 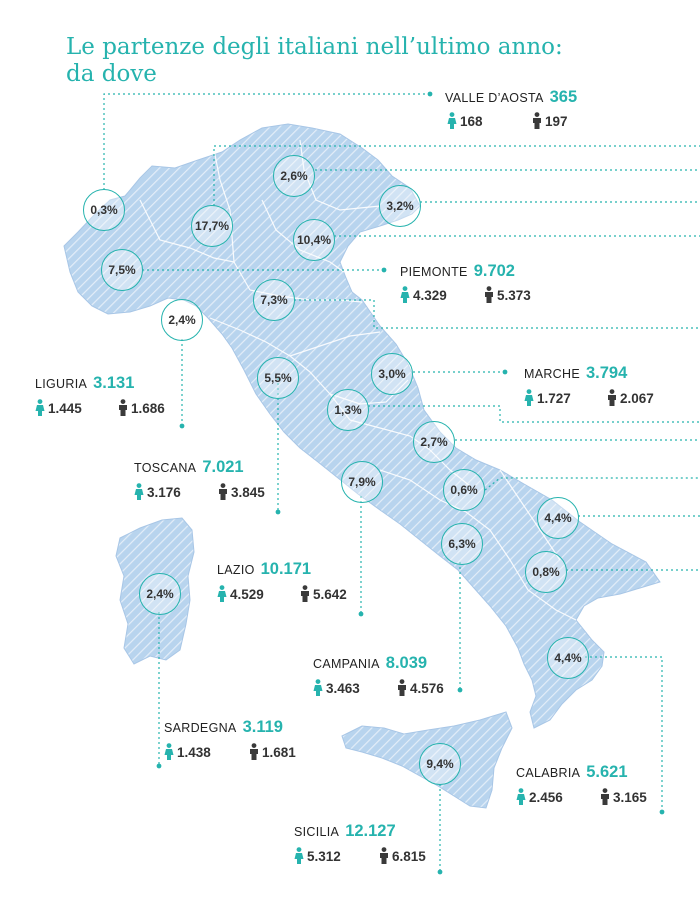 What do you see at coordinates (511, 97) in the screenshot?
I see `region-label: VALLE D’AOSTA 365` at bounding box center [511, 97].